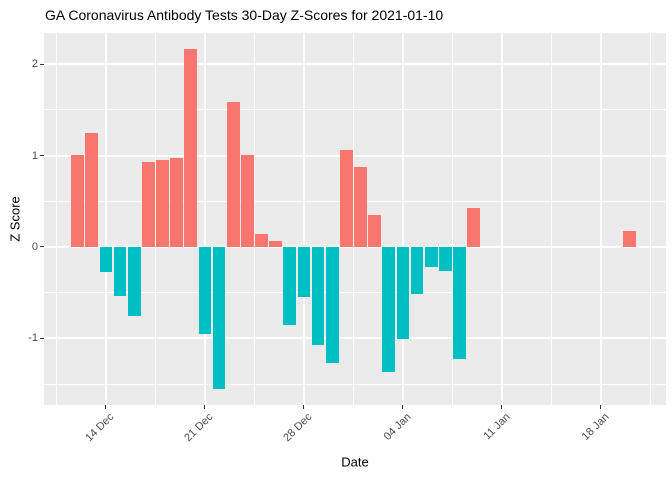  What do you see at coordinates (355, 462) in the screenshot?
I see `x-axis-title: Date` at bounding box center [355, 462].